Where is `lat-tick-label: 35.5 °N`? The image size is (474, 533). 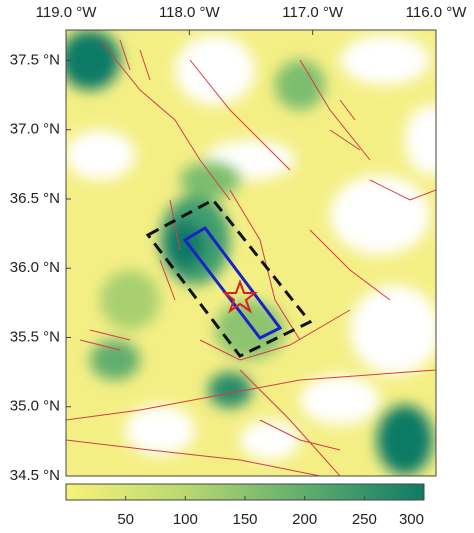 lat-tick-label: 35.5 °N is located at coordinates (35, 336).